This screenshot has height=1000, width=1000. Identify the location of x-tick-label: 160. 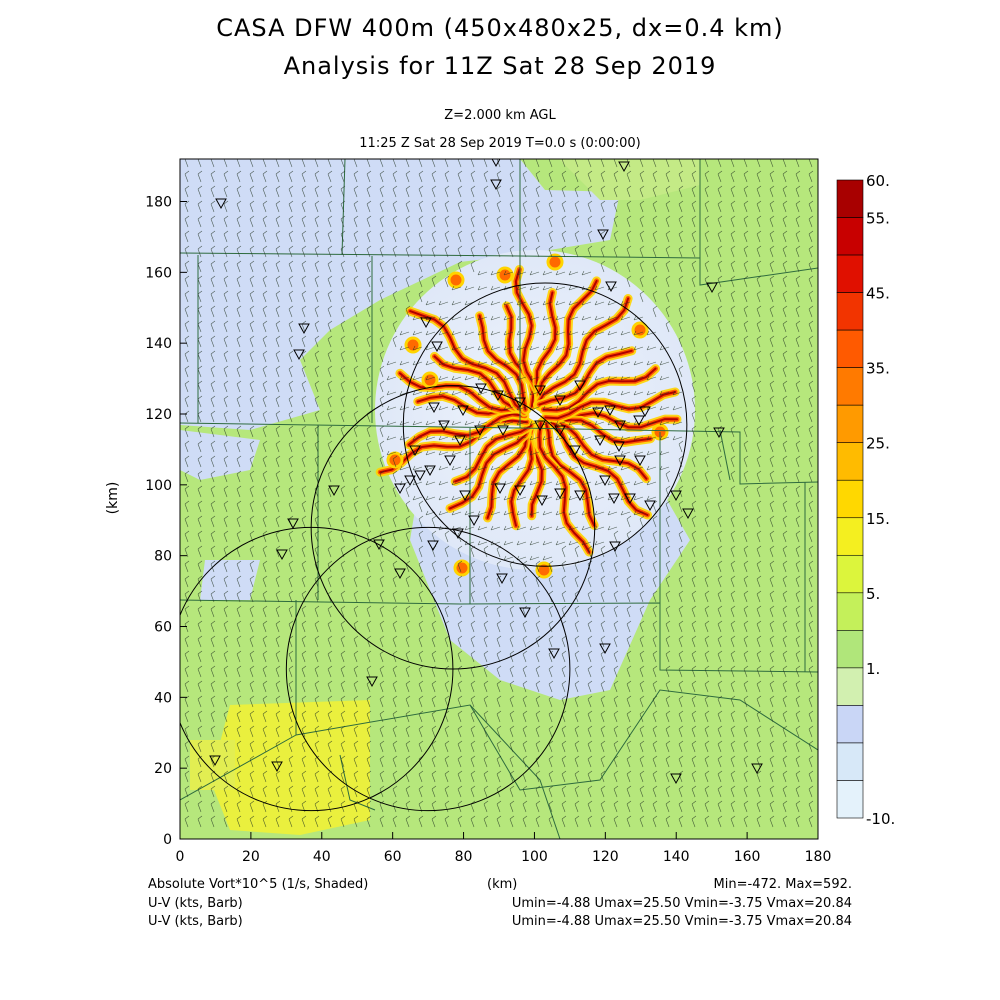
(747, 857).